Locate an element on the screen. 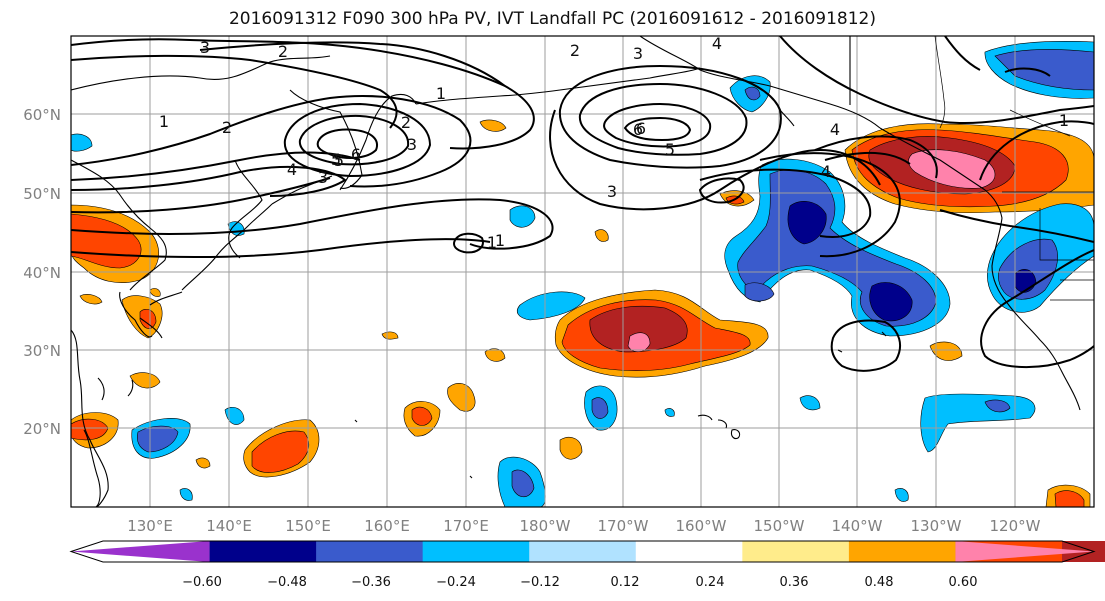  lon-label: 130°W is located at coordinates (936, 526).